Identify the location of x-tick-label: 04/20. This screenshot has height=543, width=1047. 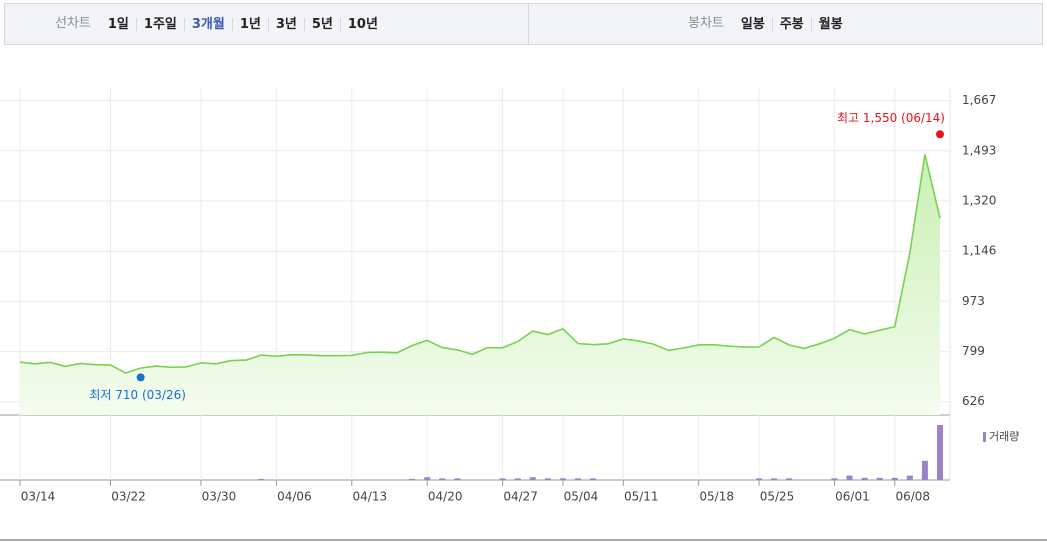
(445, 497).